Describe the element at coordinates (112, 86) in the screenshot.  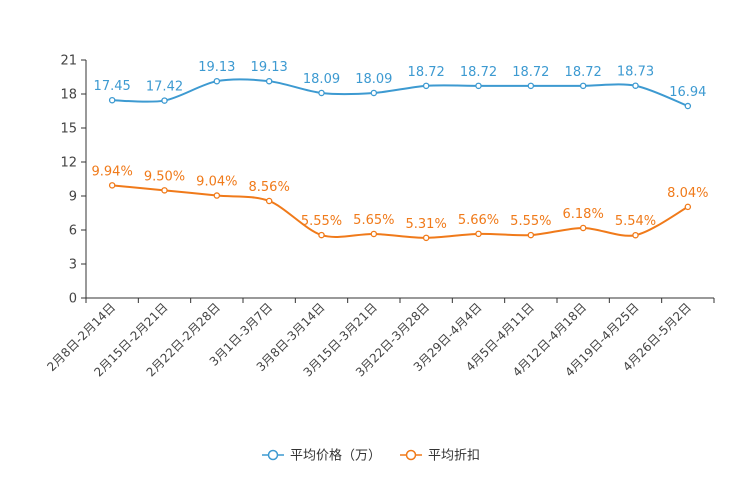
I see `data-label: 17.45` at that location.